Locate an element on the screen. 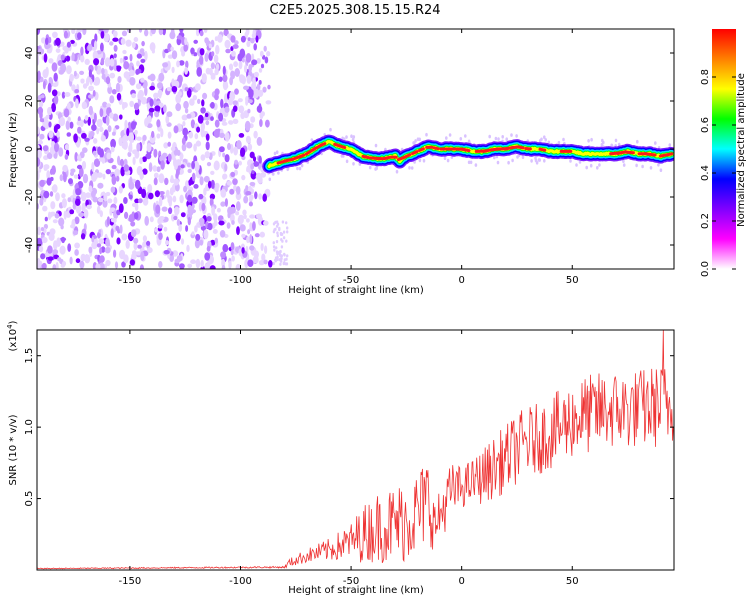 The width and height of the screenshot is (750, 600). x-tick-label: -150 is located at coordinates (130, 280).